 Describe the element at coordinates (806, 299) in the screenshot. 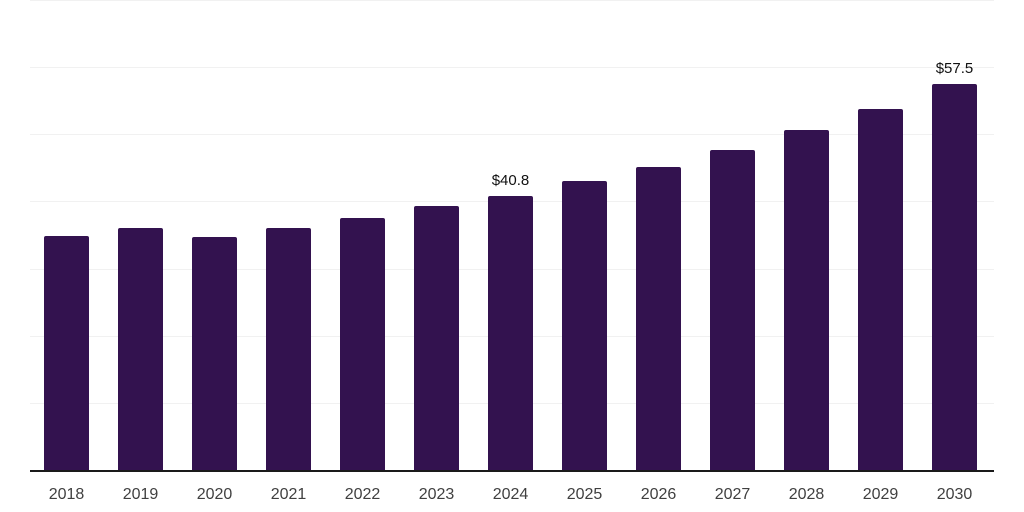

I see `bar-2028` at that location.